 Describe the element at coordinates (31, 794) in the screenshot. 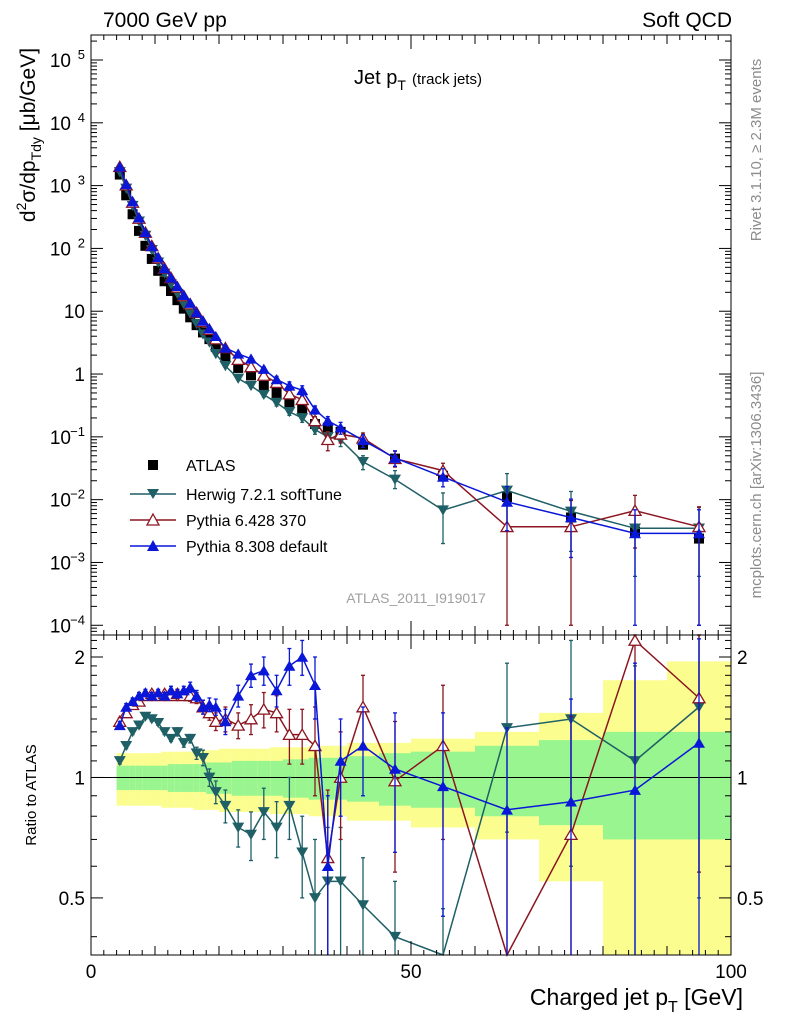

I see `ratio-y-axis-label: Ratio to ATLAS` at that location.